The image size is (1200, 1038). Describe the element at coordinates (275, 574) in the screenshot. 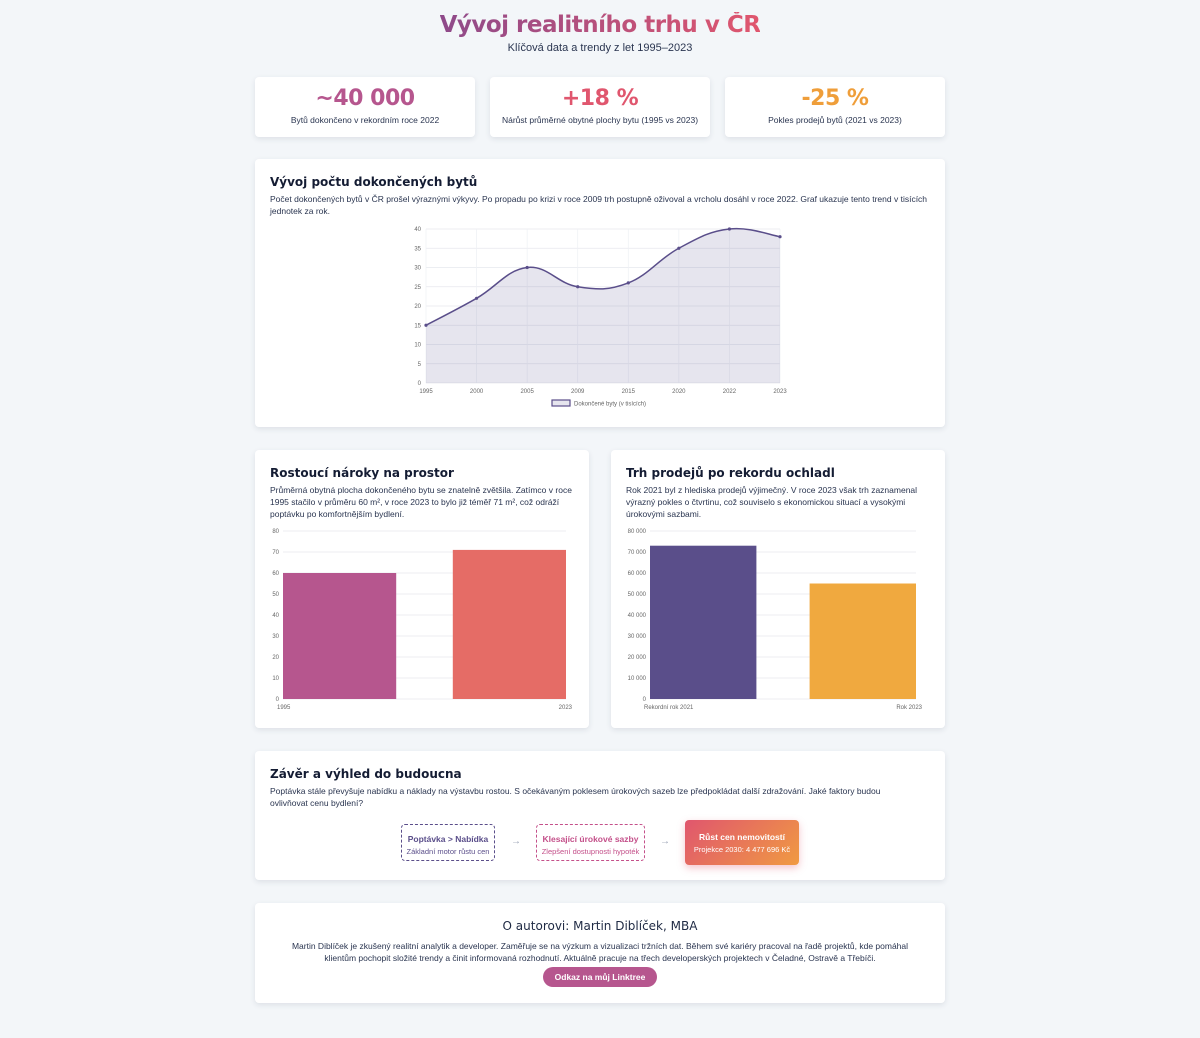

I see `y-tick-label: 60` at that location.